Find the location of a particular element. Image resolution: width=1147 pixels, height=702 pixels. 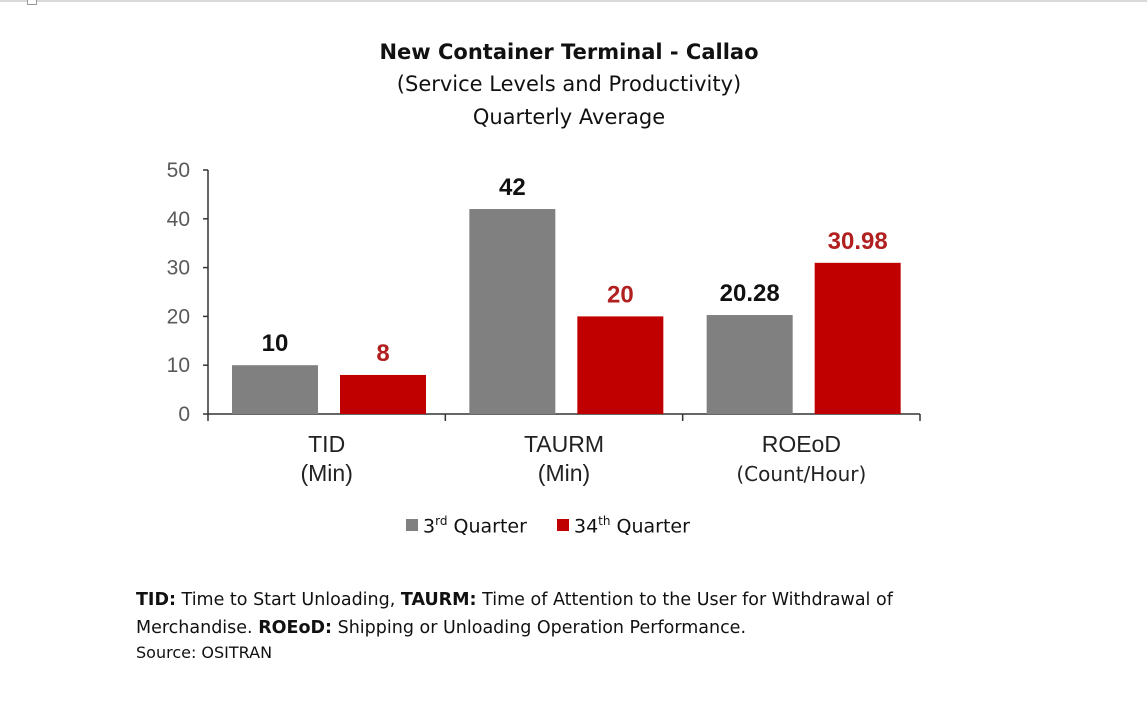

data-label: 10 is located at coordinates (275, 343).